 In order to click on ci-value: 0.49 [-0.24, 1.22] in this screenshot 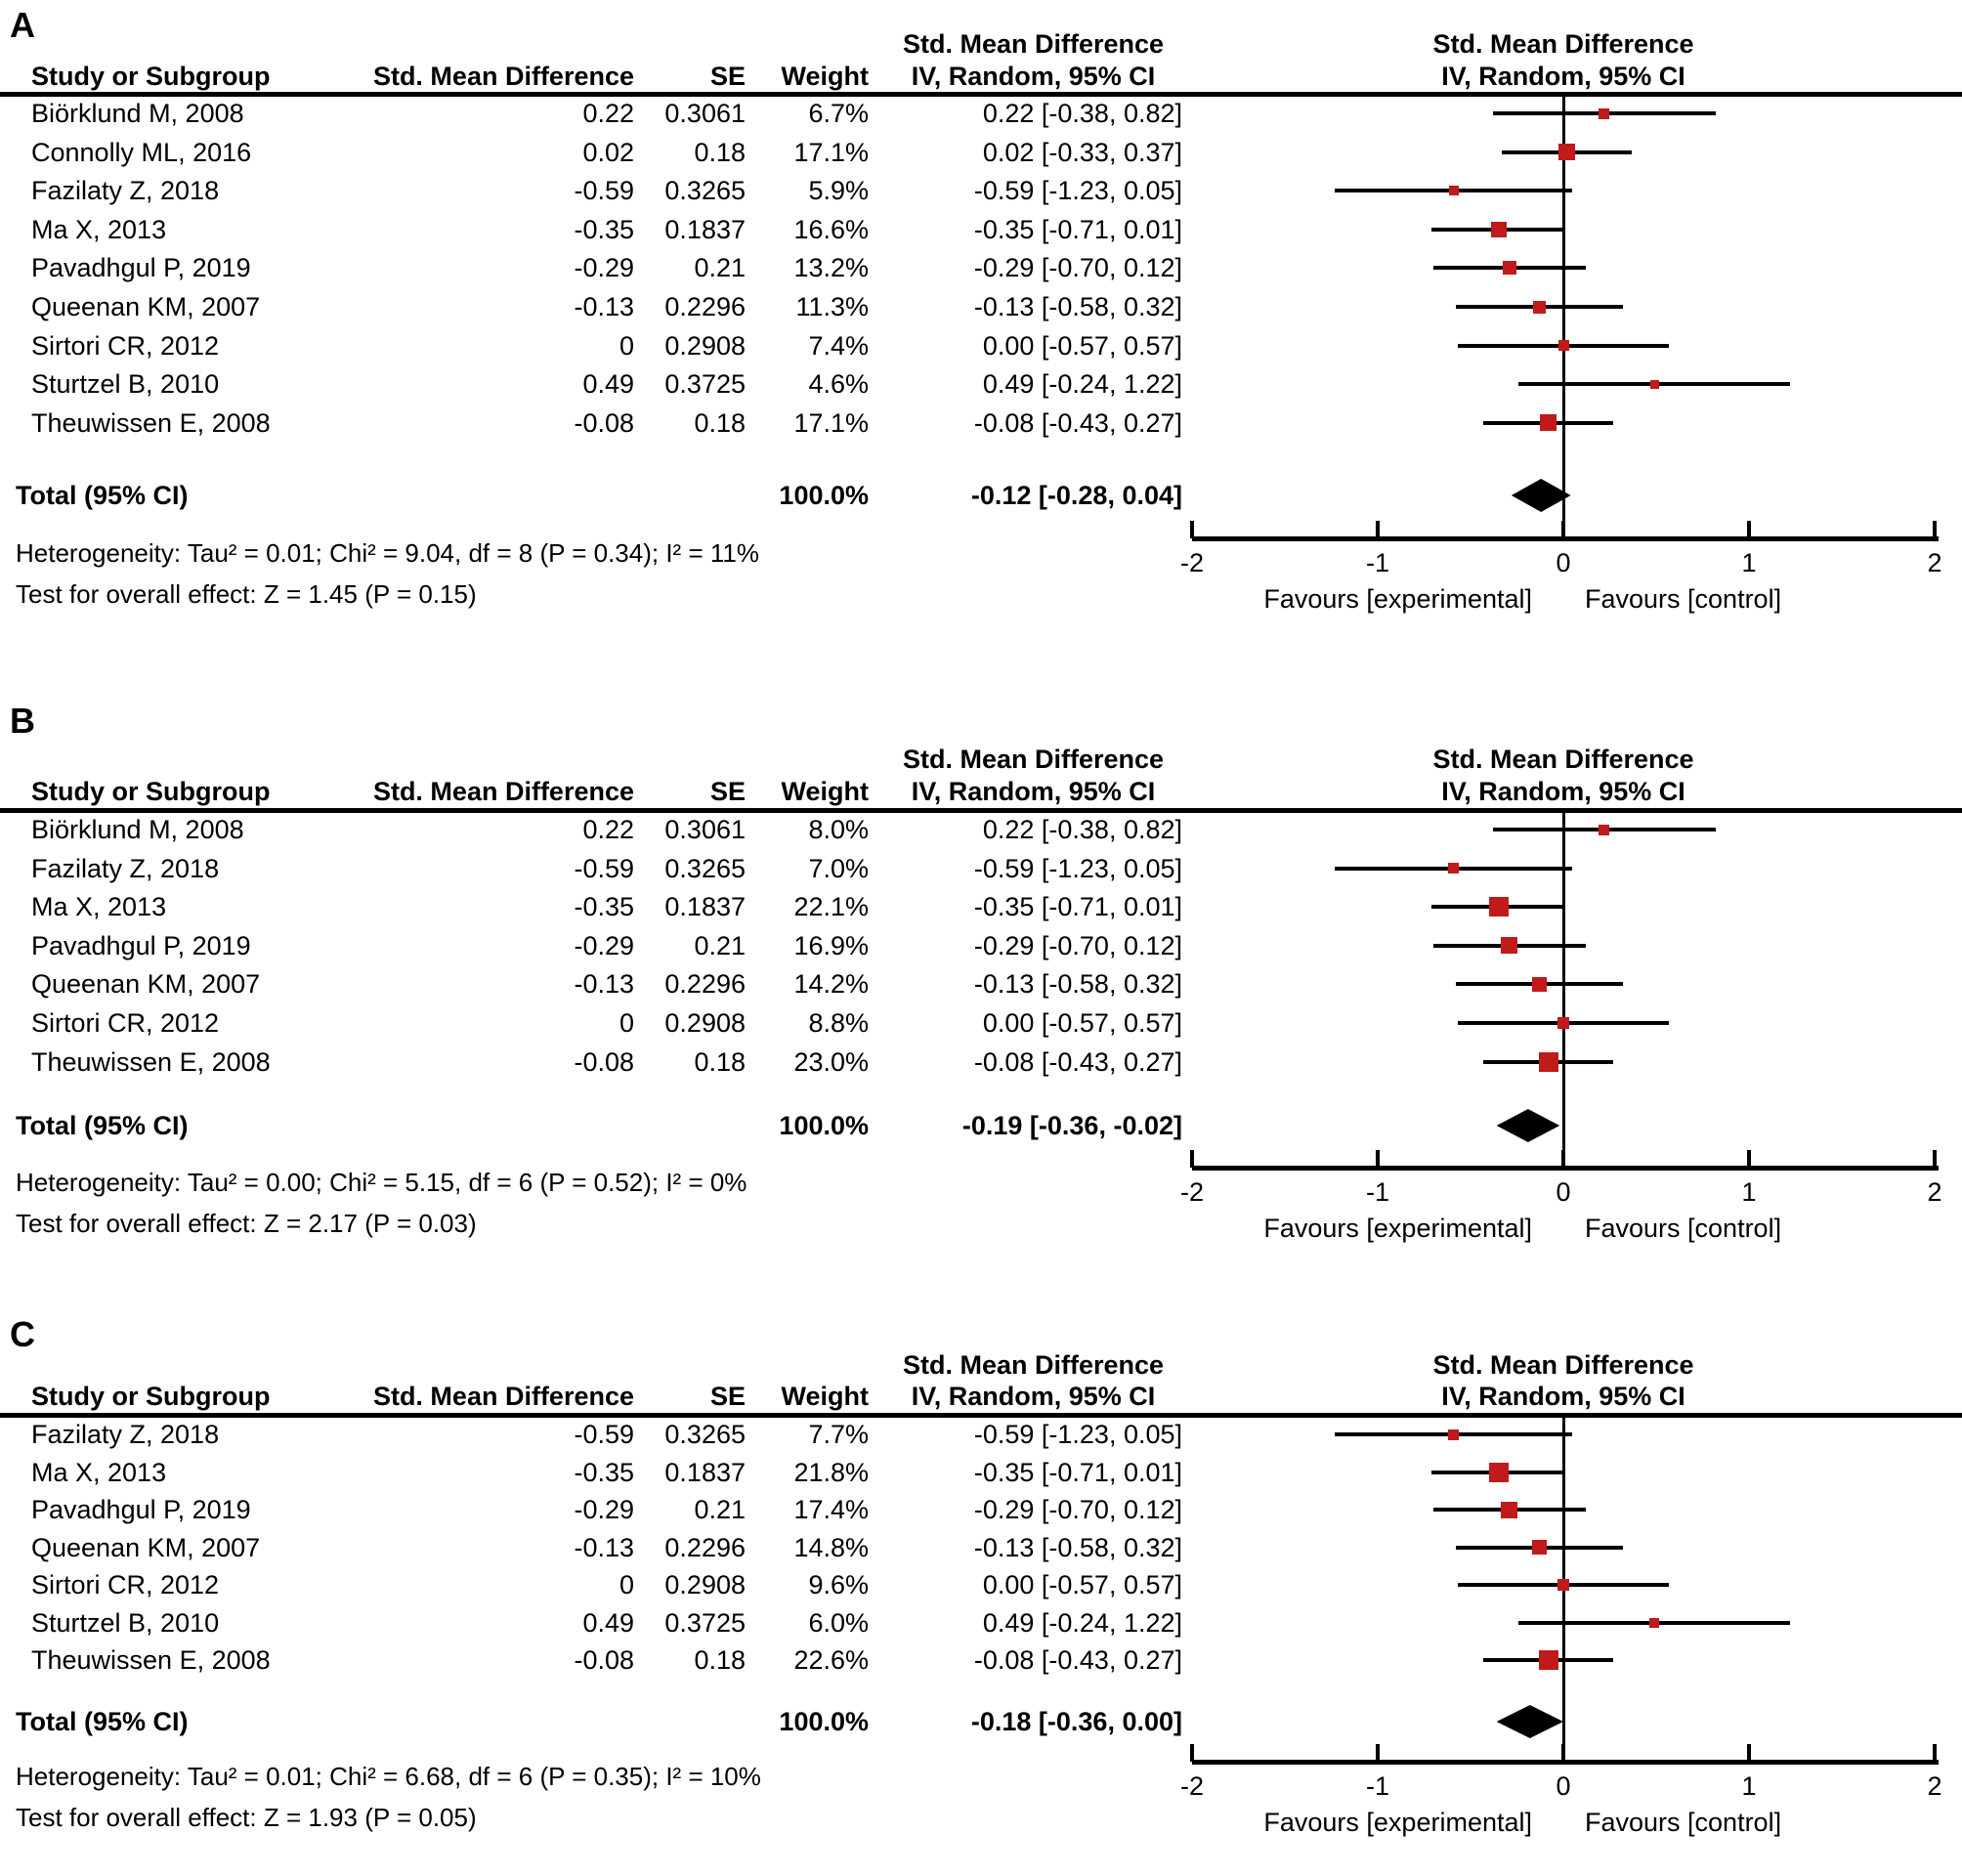, I will do `click(1082, 384)`.